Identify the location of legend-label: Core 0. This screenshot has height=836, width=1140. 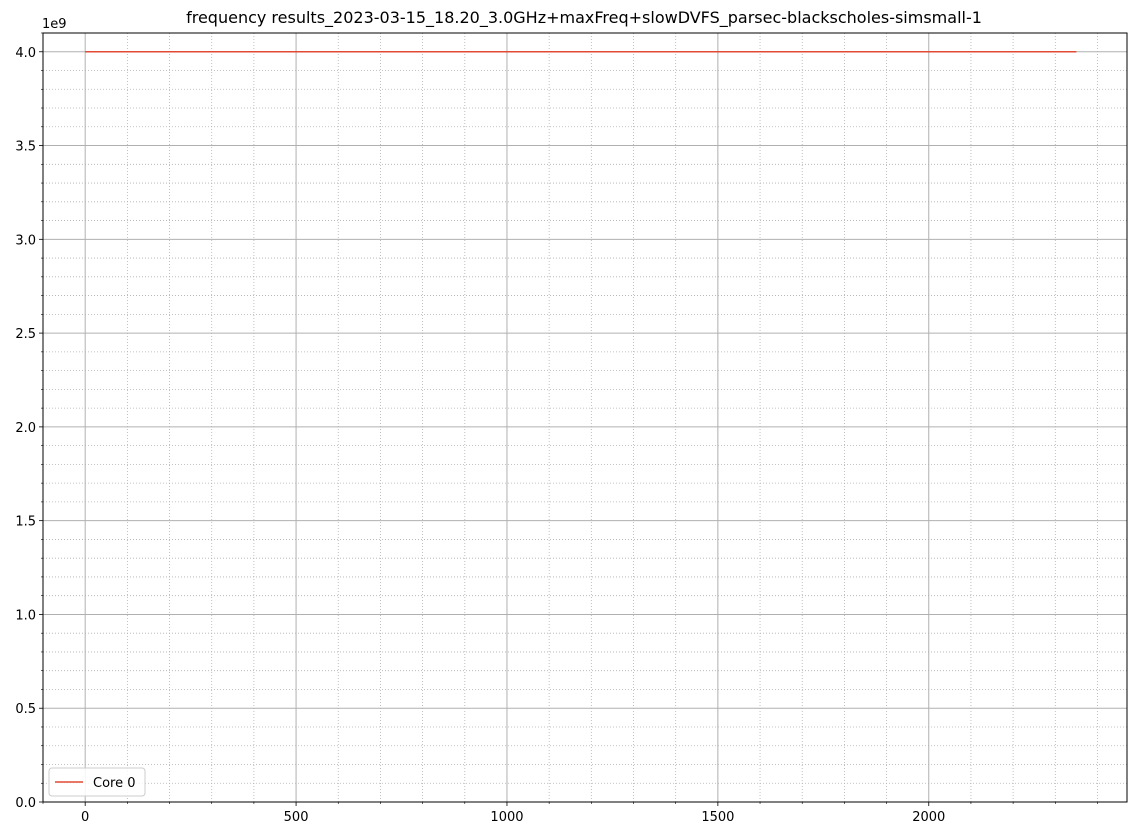
(114, 783).